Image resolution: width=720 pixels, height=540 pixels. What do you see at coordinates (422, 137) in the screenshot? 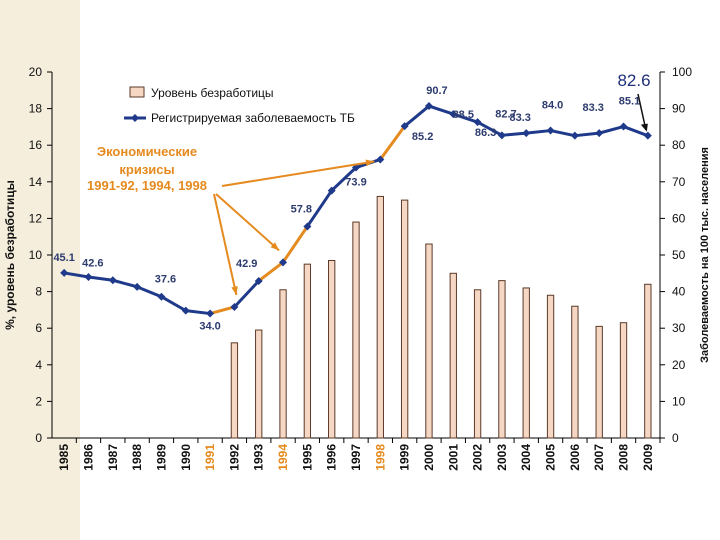
I see `tb-data-label: 85.2` at bounding box center [422, 137].